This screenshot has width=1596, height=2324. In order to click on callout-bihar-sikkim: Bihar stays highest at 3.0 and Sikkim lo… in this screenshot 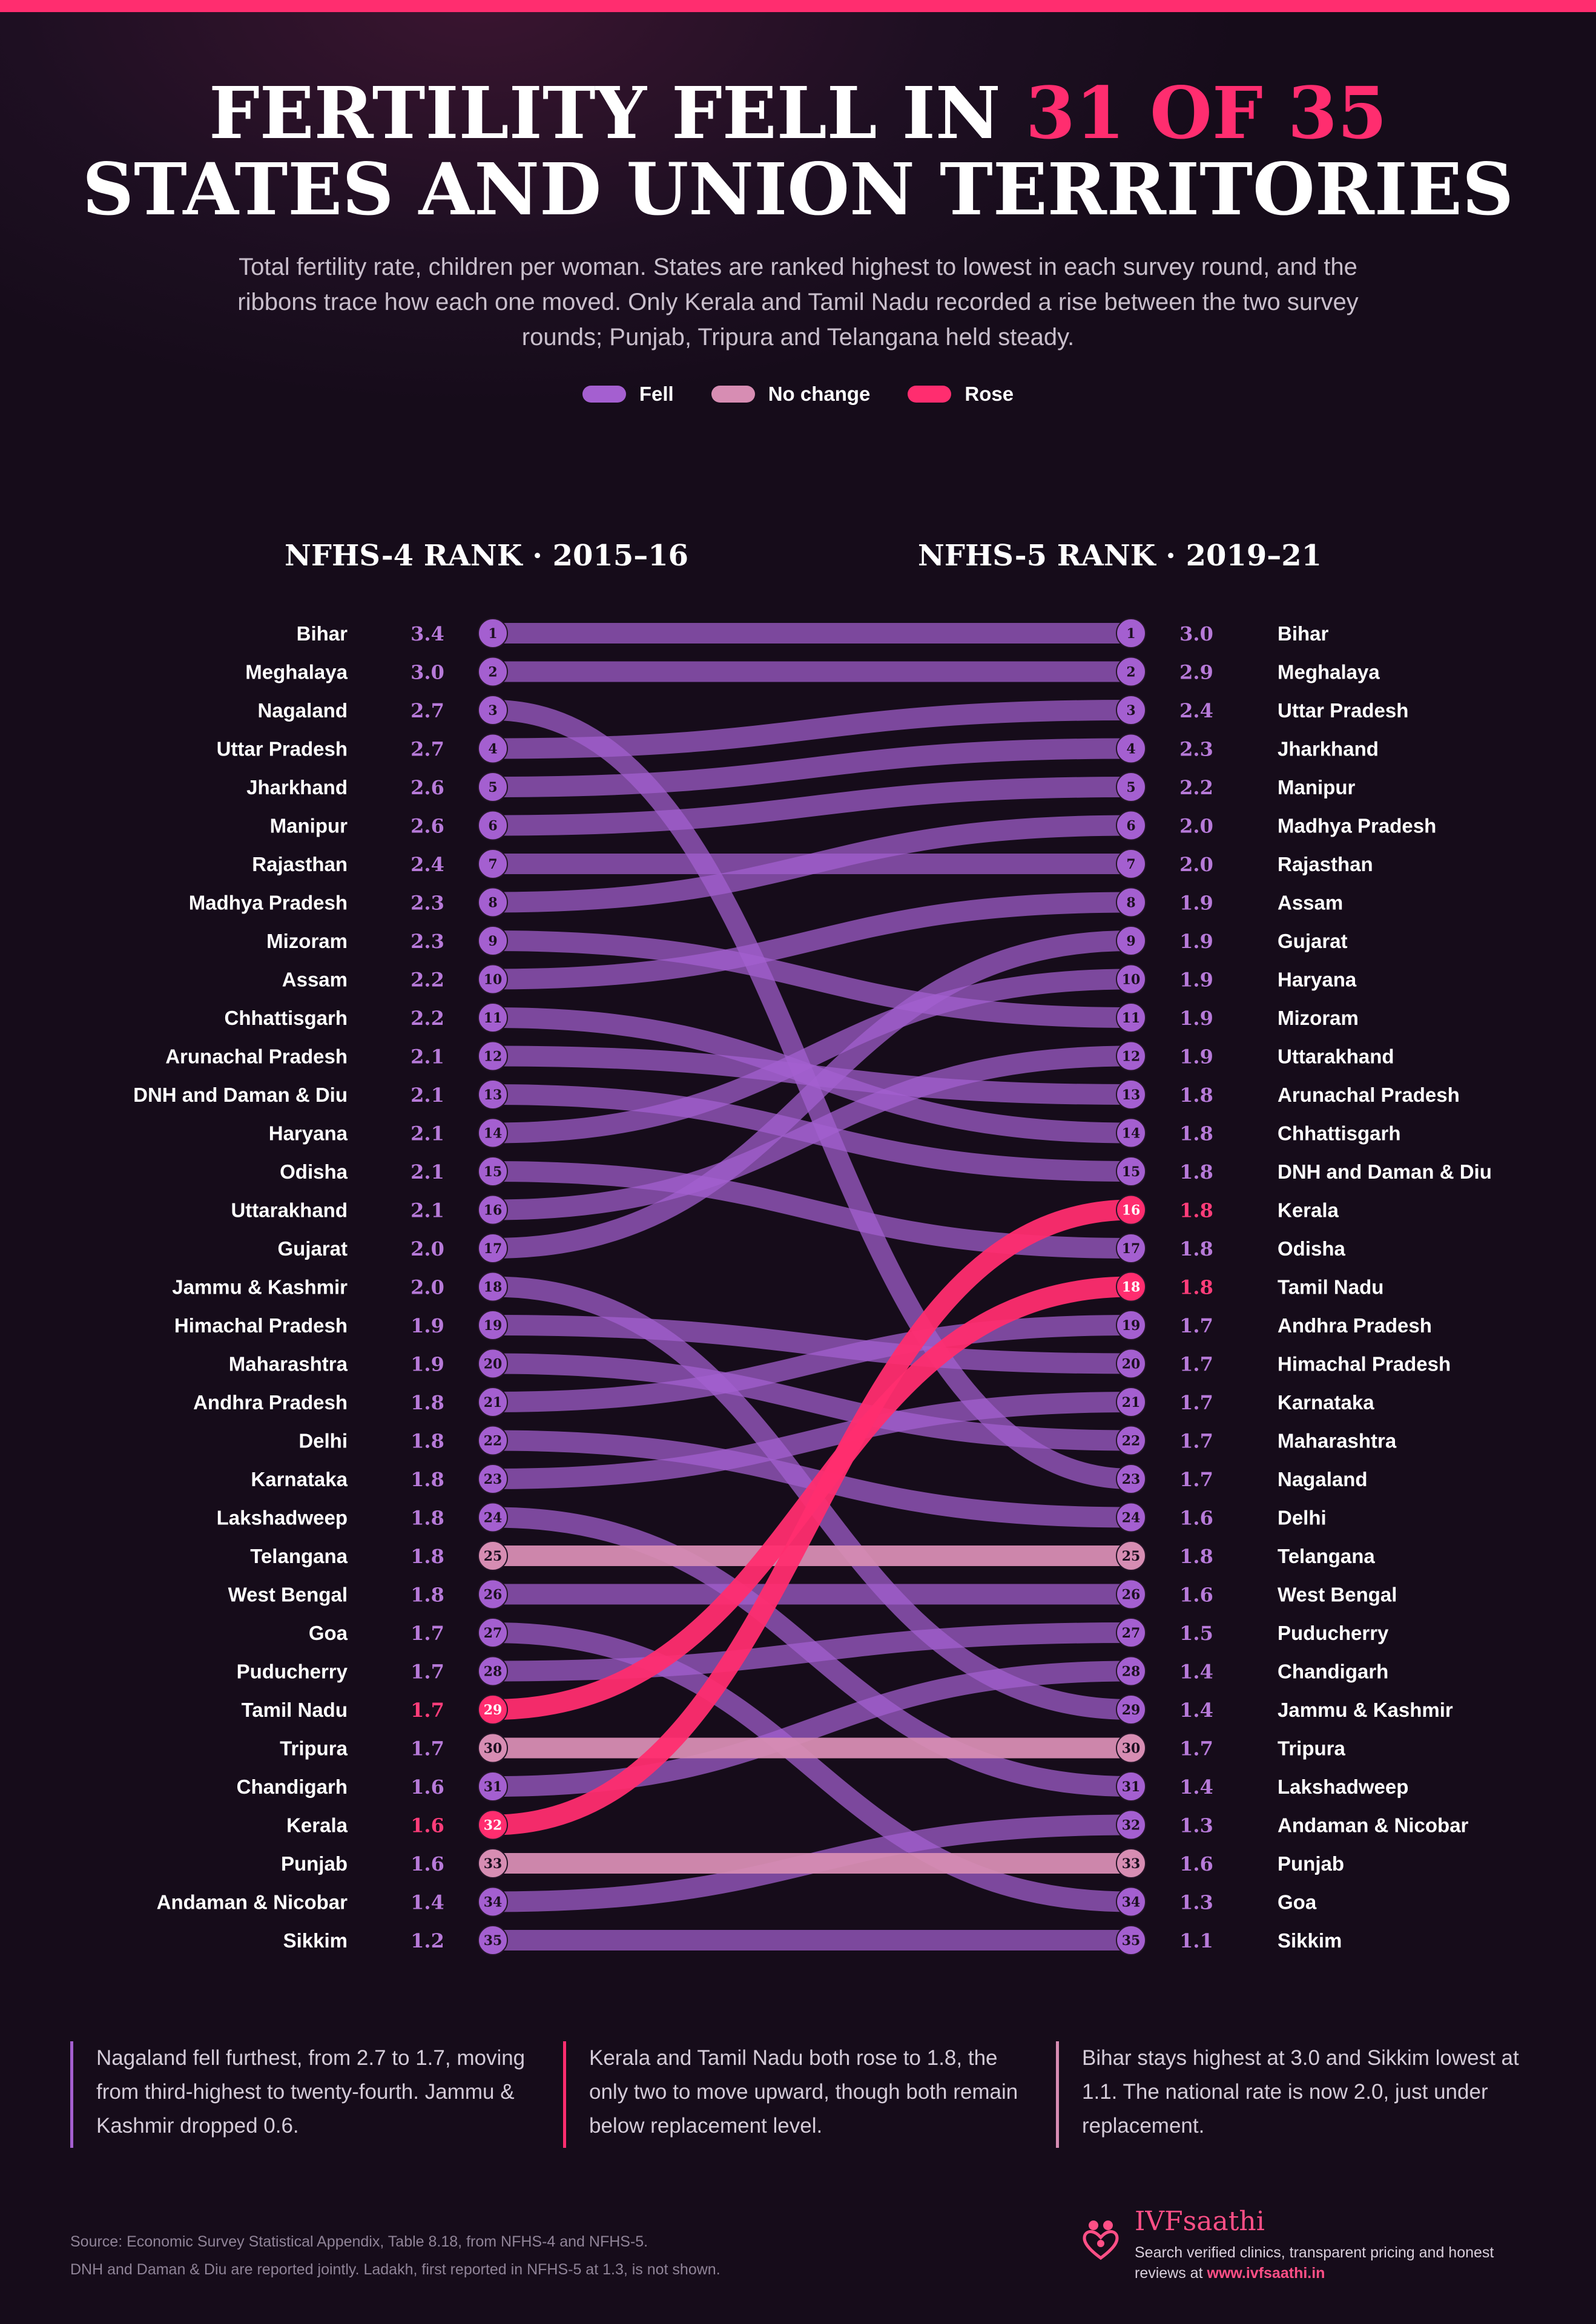, I will do `click(1292, 2094)`.